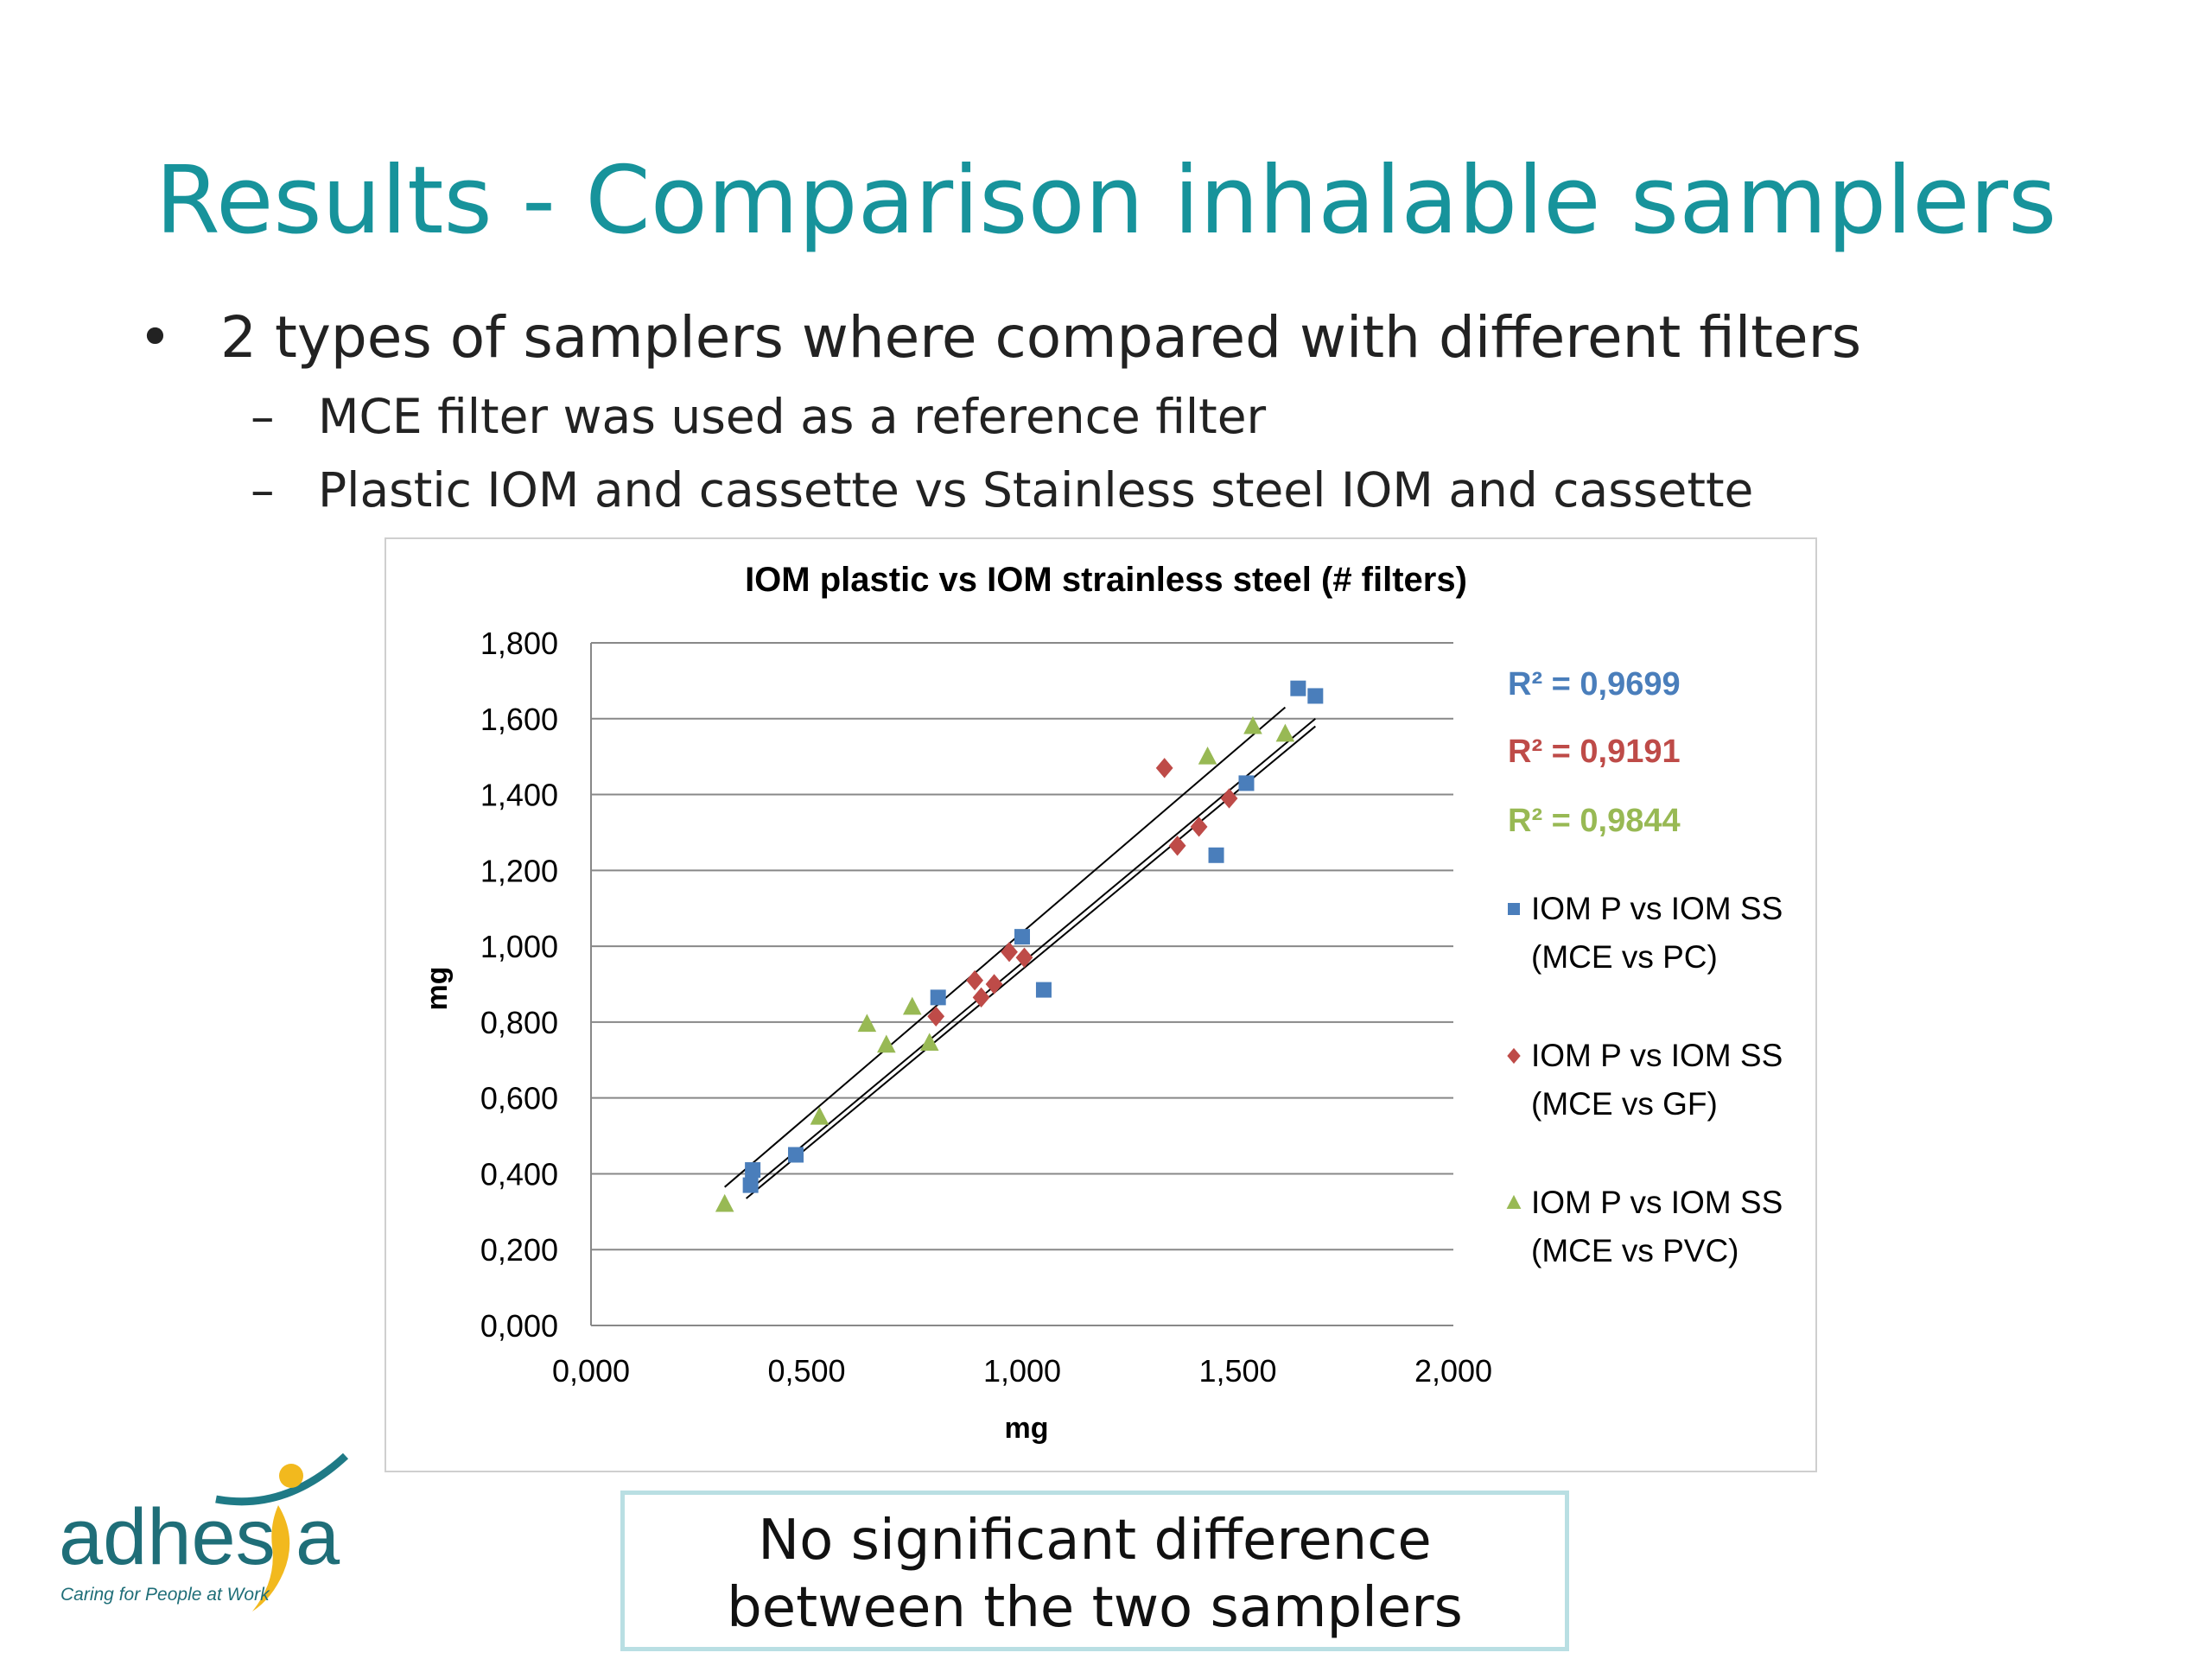 This screenshot has height=1659, width=2212. What do you see at coordinates (591, 1371) in the screenshot?
I see `x-tick-label: 0,000` at bounding box center [591, 1371].